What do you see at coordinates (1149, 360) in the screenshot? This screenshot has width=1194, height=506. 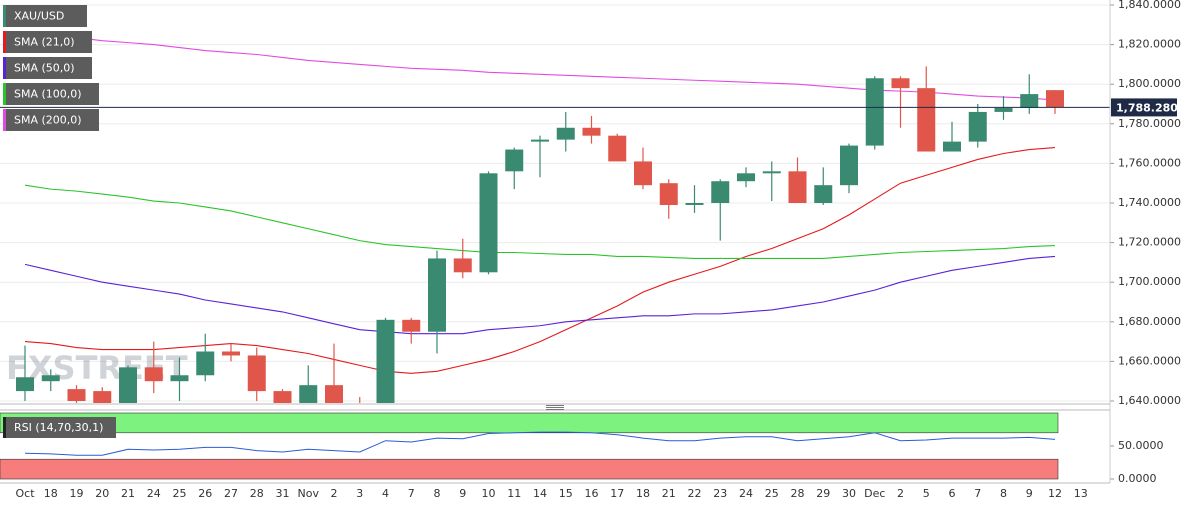 I see `y-tick-label: 1,660.0000` at bounding box center [1149, 360].